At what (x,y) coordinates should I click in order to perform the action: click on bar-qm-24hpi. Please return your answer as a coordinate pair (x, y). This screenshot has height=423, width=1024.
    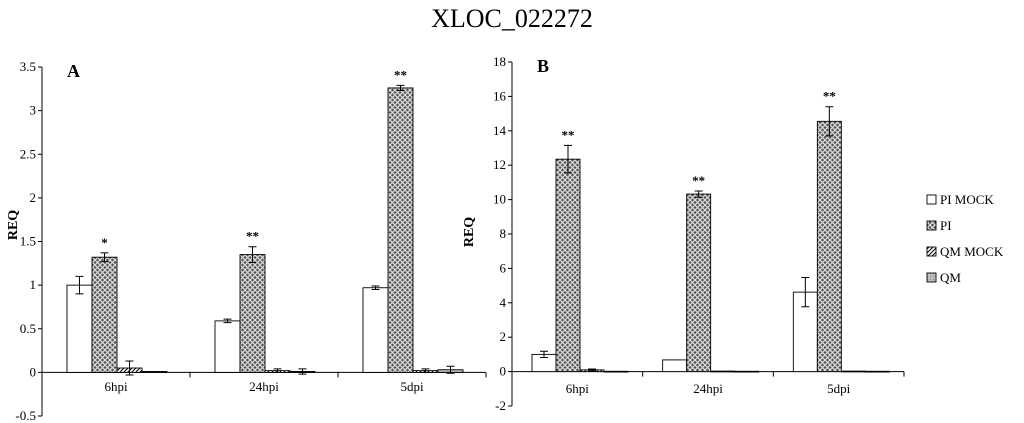
    Looking at the image, I should click on (747, 371).